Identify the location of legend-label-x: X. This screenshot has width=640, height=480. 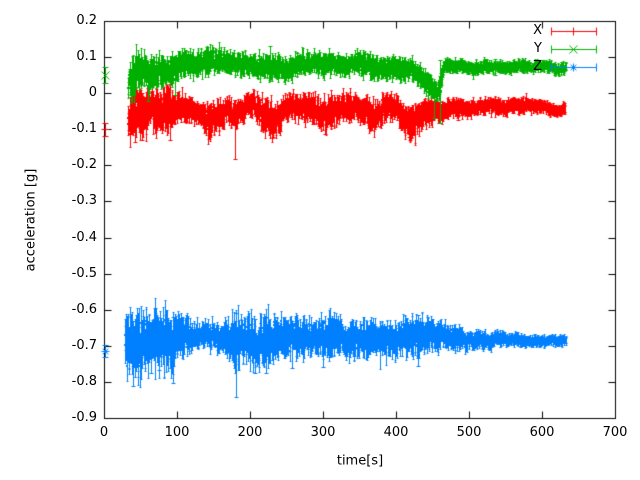
(537, 30).